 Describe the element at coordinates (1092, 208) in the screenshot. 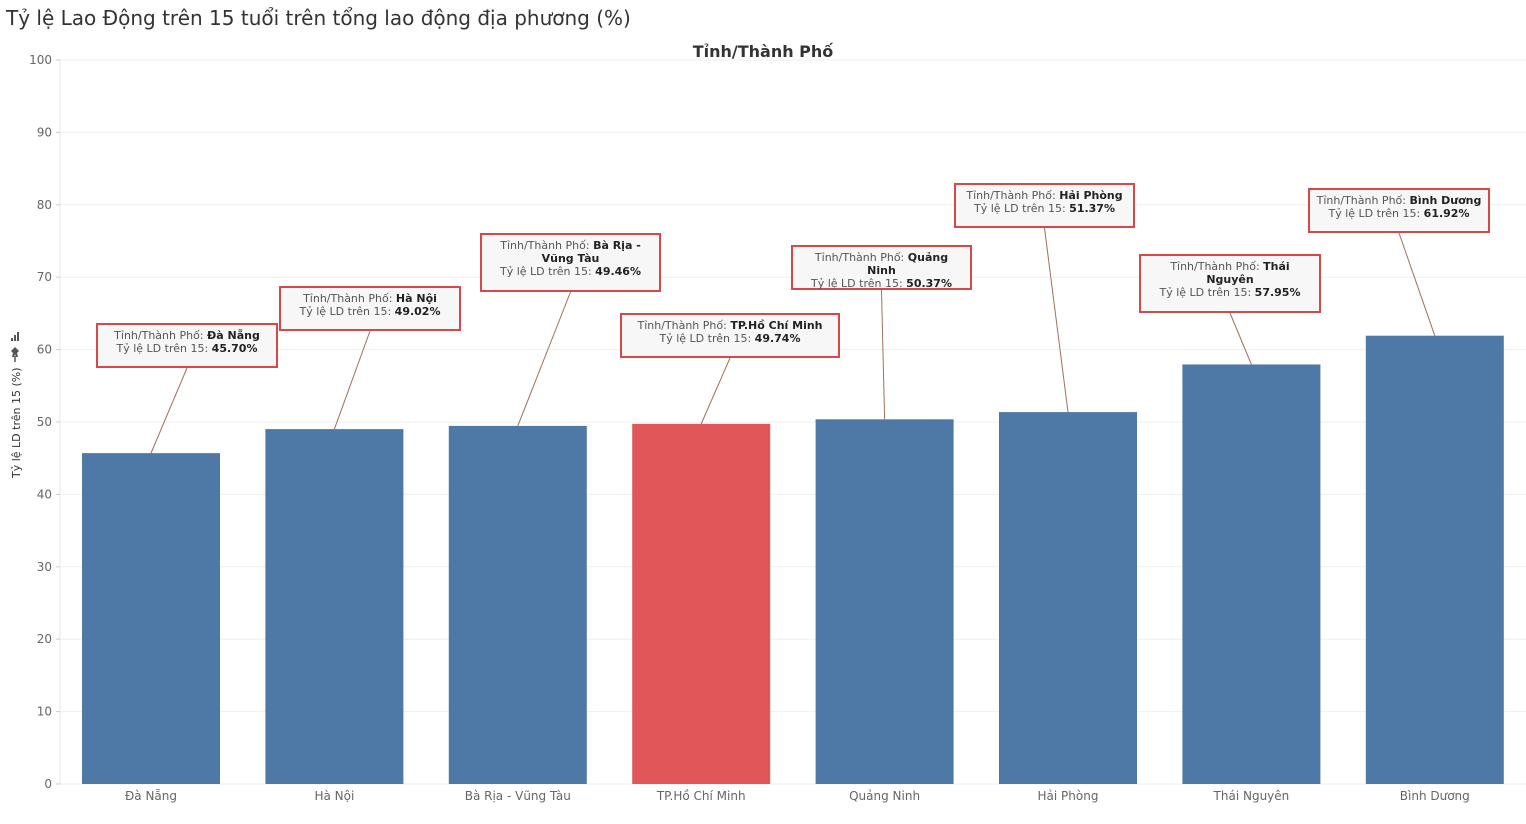

I see `annotation-value: 51.37%` at that location.